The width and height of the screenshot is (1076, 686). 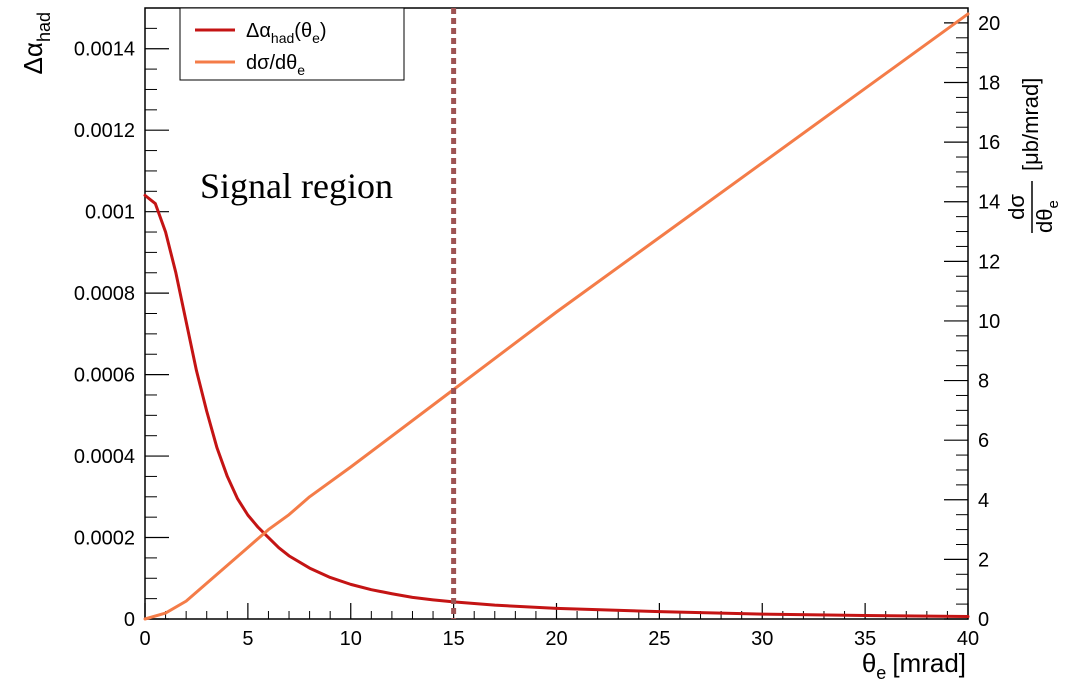 I want to click on legend-label-sub: had, so click(x=282, y=38).